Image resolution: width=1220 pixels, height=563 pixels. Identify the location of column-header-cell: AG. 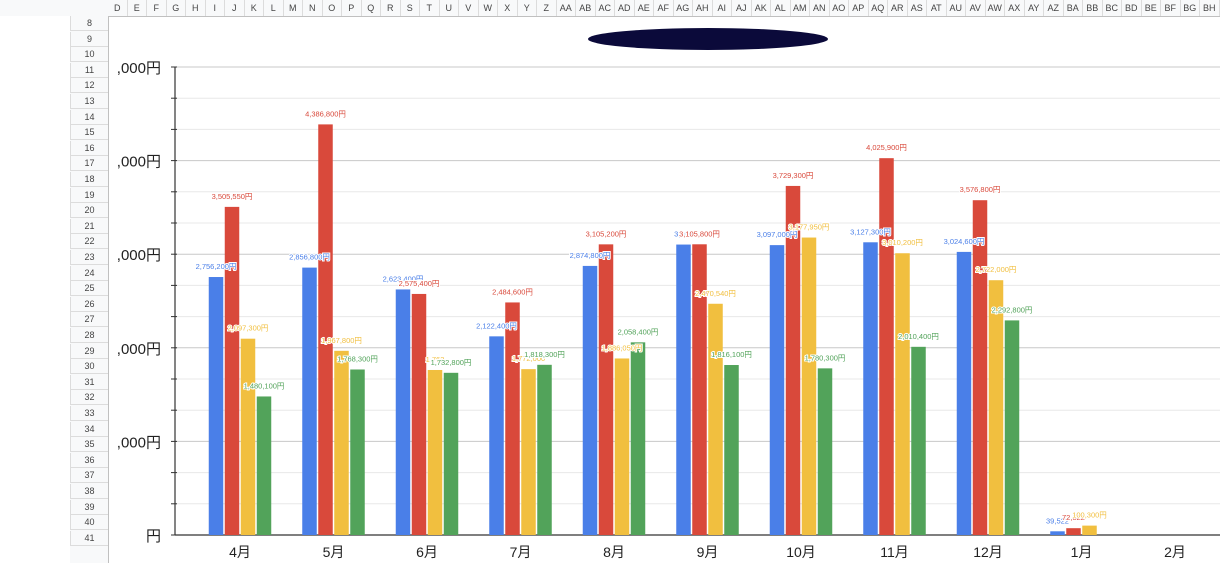
(683, 8).